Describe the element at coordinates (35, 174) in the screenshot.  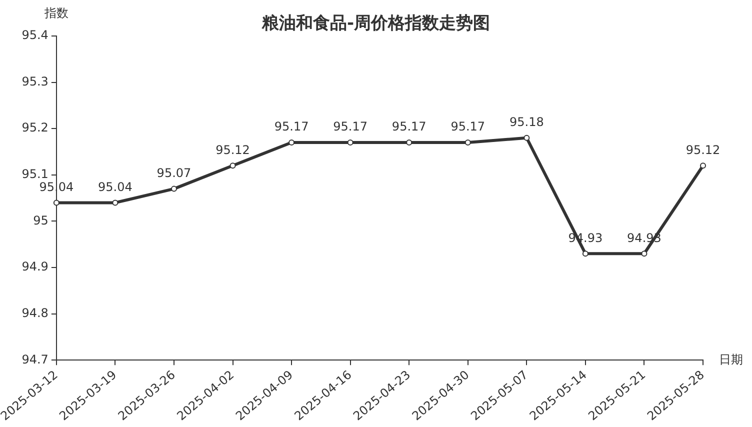
I see `y-tick-label: 95.1` at that location.